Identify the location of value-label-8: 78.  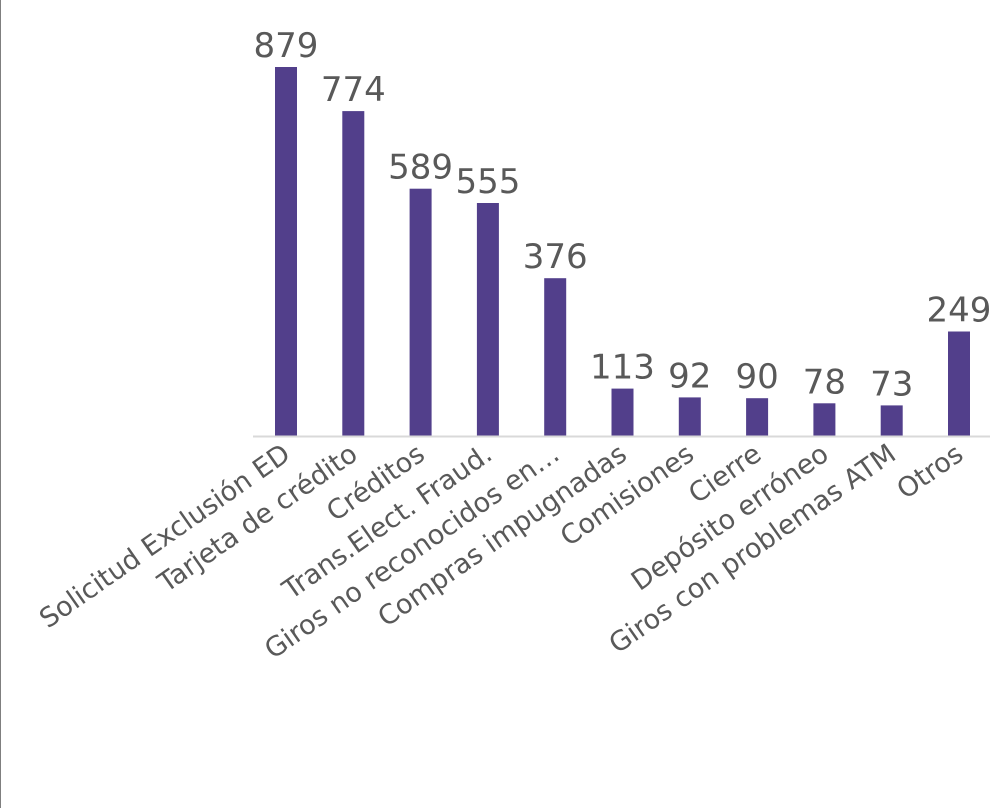
(824, 382).